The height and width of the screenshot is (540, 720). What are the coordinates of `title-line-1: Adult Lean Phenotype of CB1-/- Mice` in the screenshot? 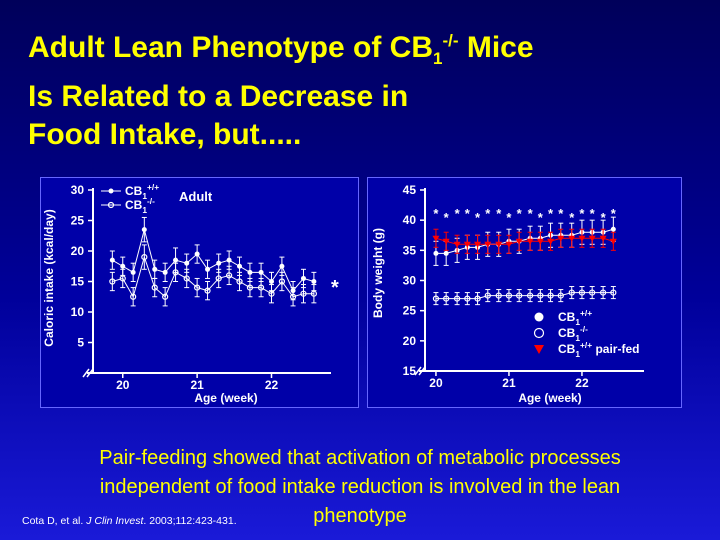 It's located at (281, 49).